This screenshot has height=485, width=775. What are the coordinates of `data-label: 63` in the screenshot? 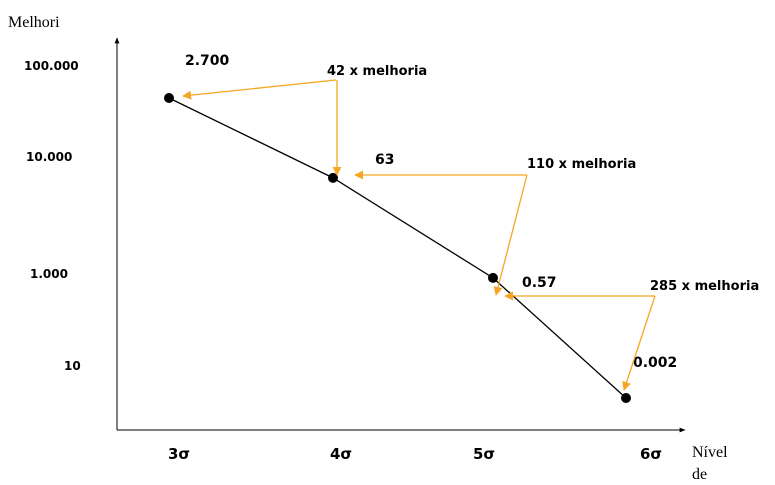 It's located at (384, 160).